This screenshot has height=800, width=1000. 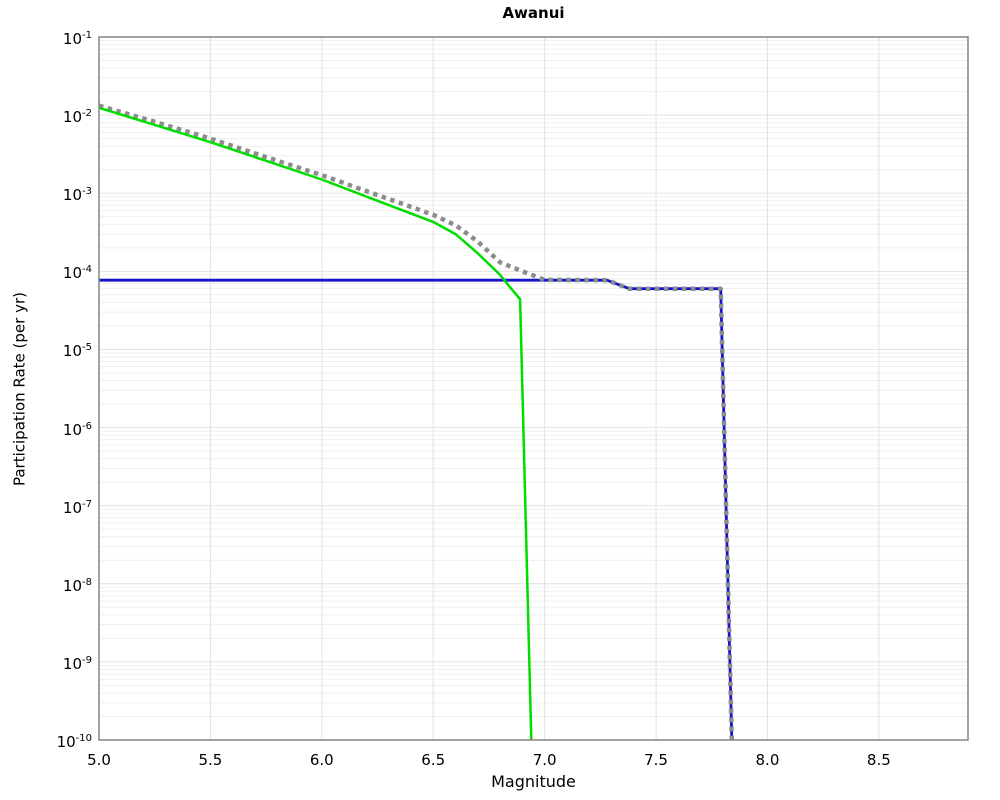 What do you see at coordinates (321, 760) in the screenshot?
I see `x-tick-label: 6.0` at bounding box center [321, 760].